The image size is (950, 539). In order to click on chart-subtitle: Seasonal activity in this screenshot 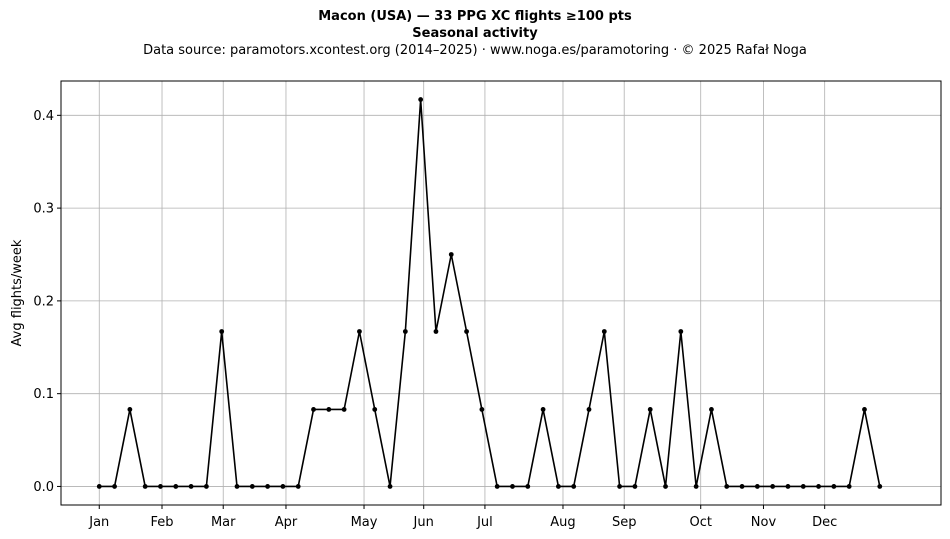, I will do `click(475, 33)`.